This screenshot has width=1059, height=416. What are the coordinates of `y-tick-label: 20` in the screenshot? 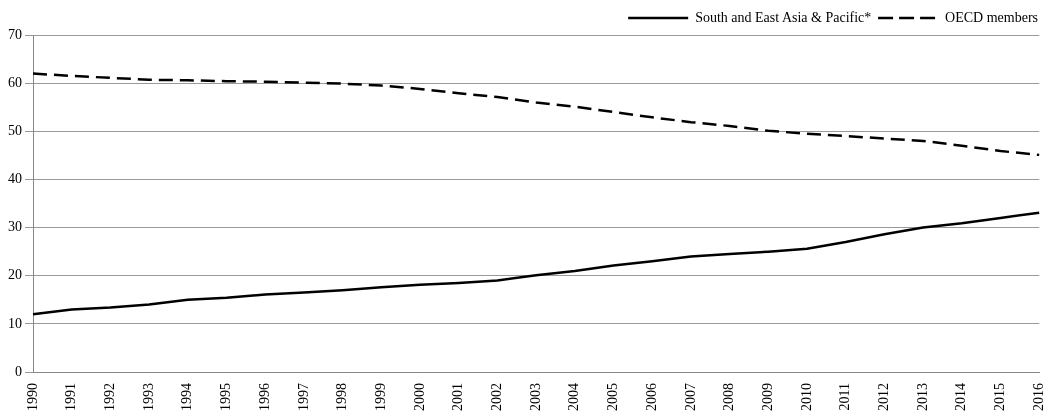 It's located at (15, 275).